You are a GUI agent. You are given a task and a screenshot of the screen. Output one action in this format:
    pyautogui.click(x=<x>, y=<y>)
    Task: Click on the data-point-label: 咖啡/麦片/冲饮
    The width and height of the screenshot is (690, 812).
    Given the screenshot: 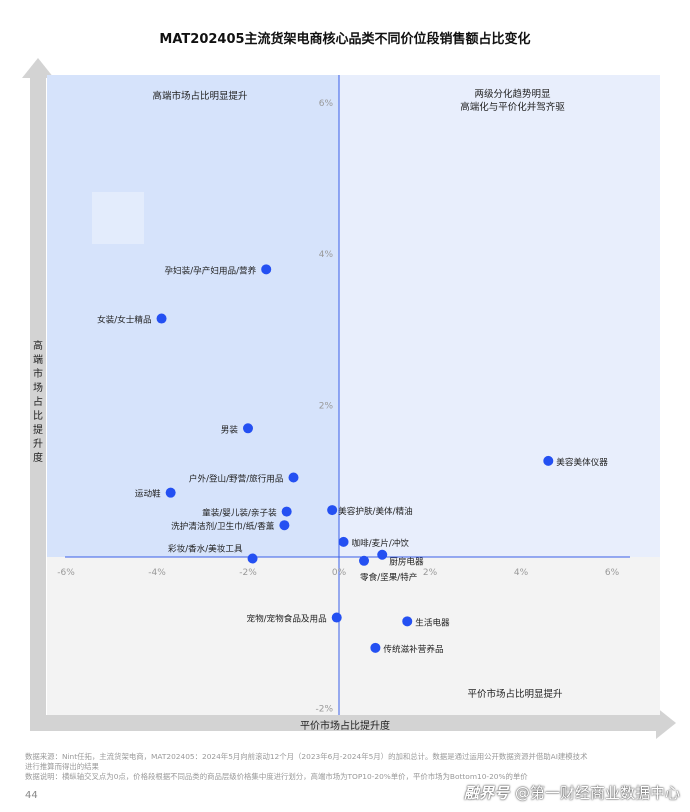 What is the action you would take?
    pyautogui.click(x=381, y=543)
    